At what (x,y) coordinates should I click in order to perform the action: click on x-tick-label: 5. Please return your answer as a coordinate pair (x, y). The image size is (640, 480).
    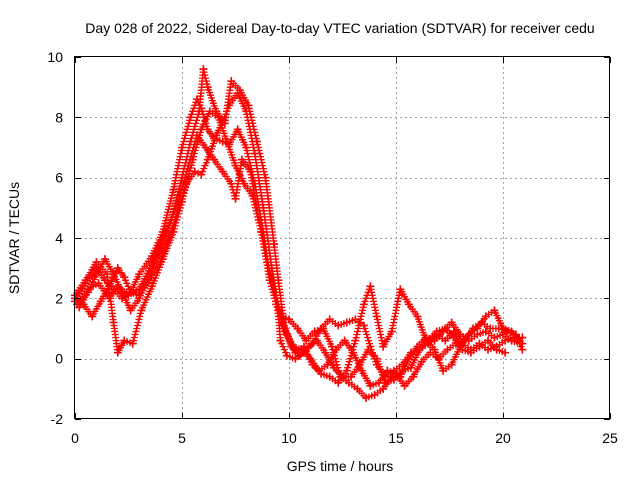
    Looking at the image, I should click on (182, 438).